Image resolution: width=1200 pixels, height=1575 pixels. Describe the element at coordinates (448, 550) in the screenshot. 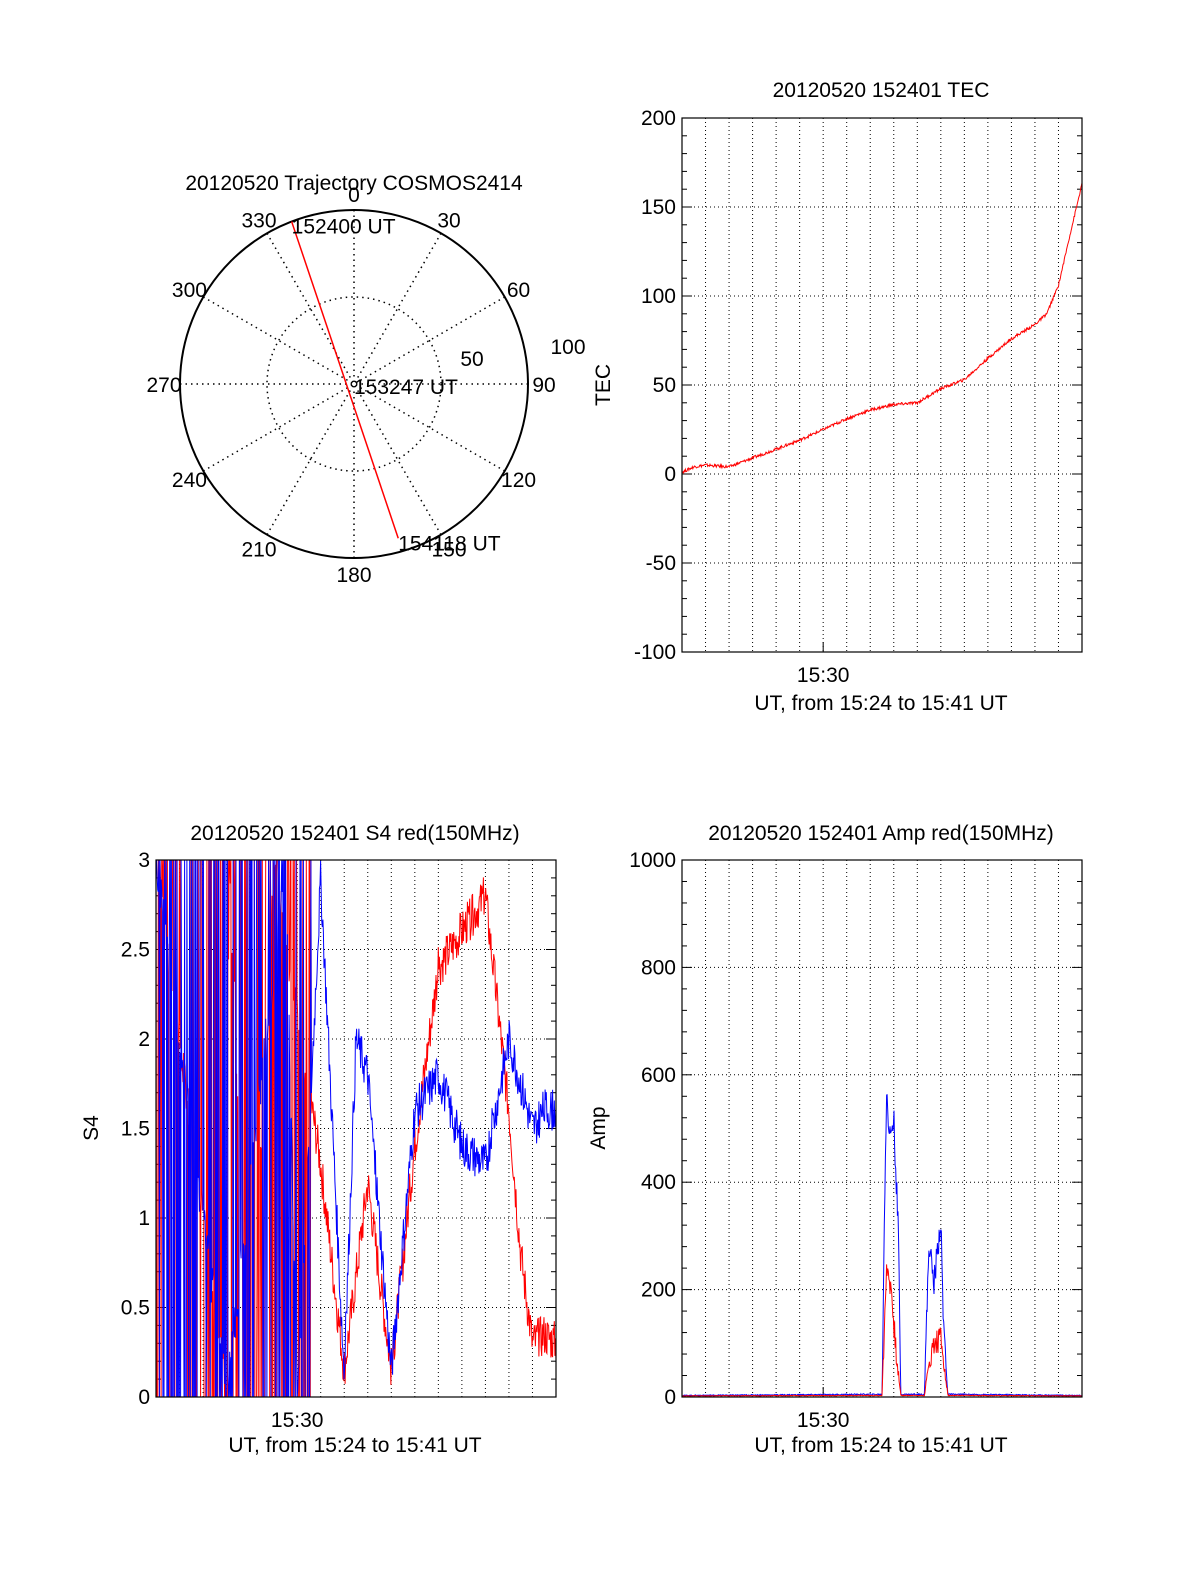

I see `polar-angle-label: 150` at that location.